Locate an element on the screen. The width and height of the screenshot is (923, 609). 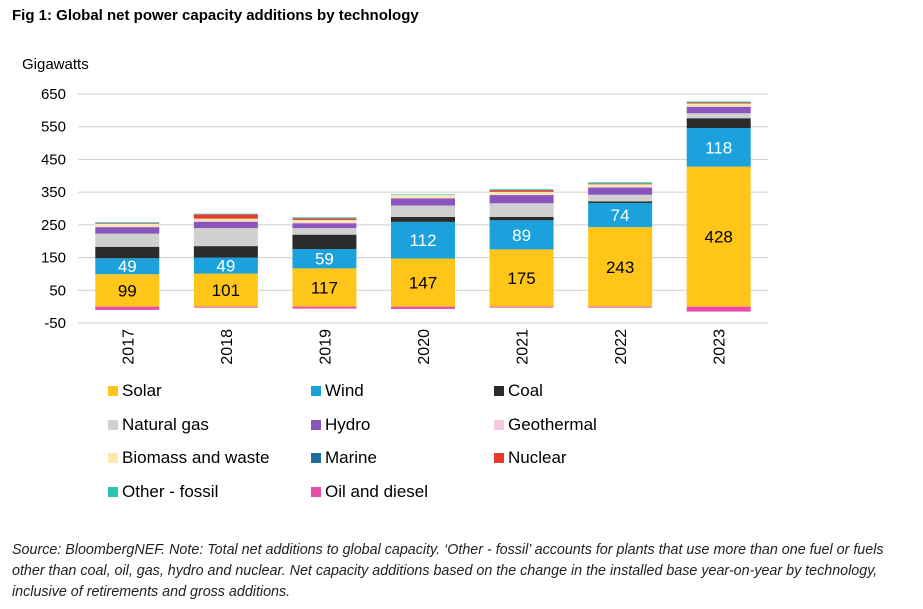
x-tick-label: 2021 is located at coordinates (523, 347).